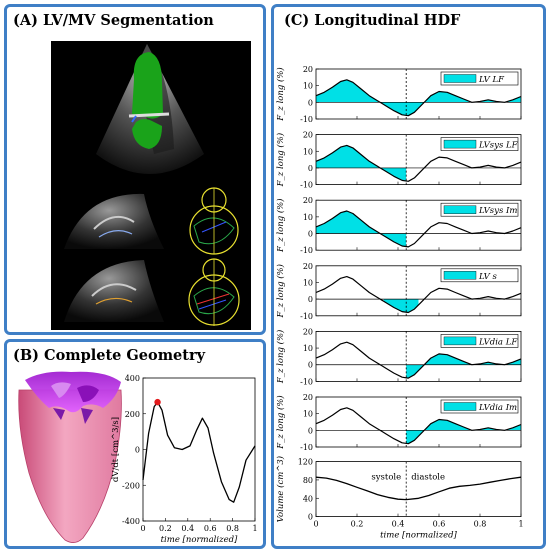  I want to click on volume-frame, so click(418, 489).